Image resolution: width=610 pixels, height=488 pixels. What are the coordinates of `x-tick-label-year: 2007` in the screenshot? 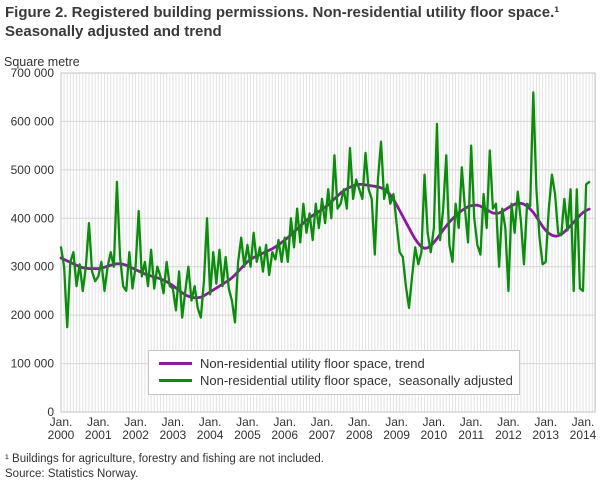 It's located at (322, 435).